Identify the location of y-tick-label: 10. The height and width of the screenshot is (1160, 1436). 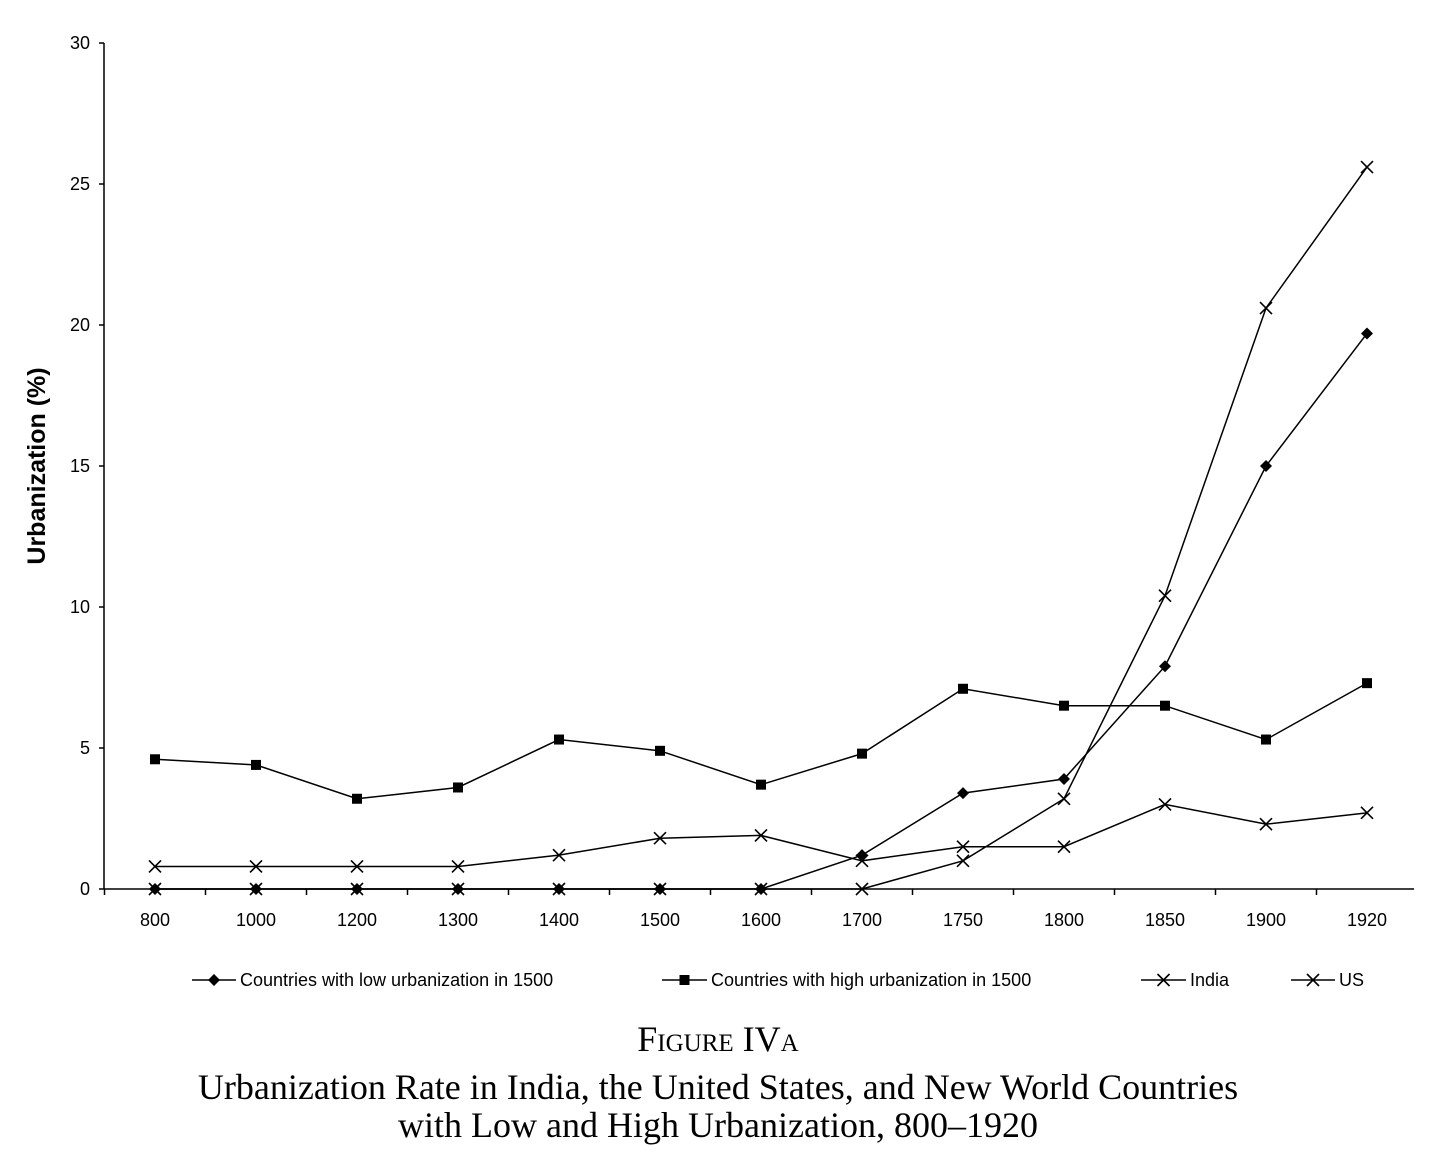
(80, 607).